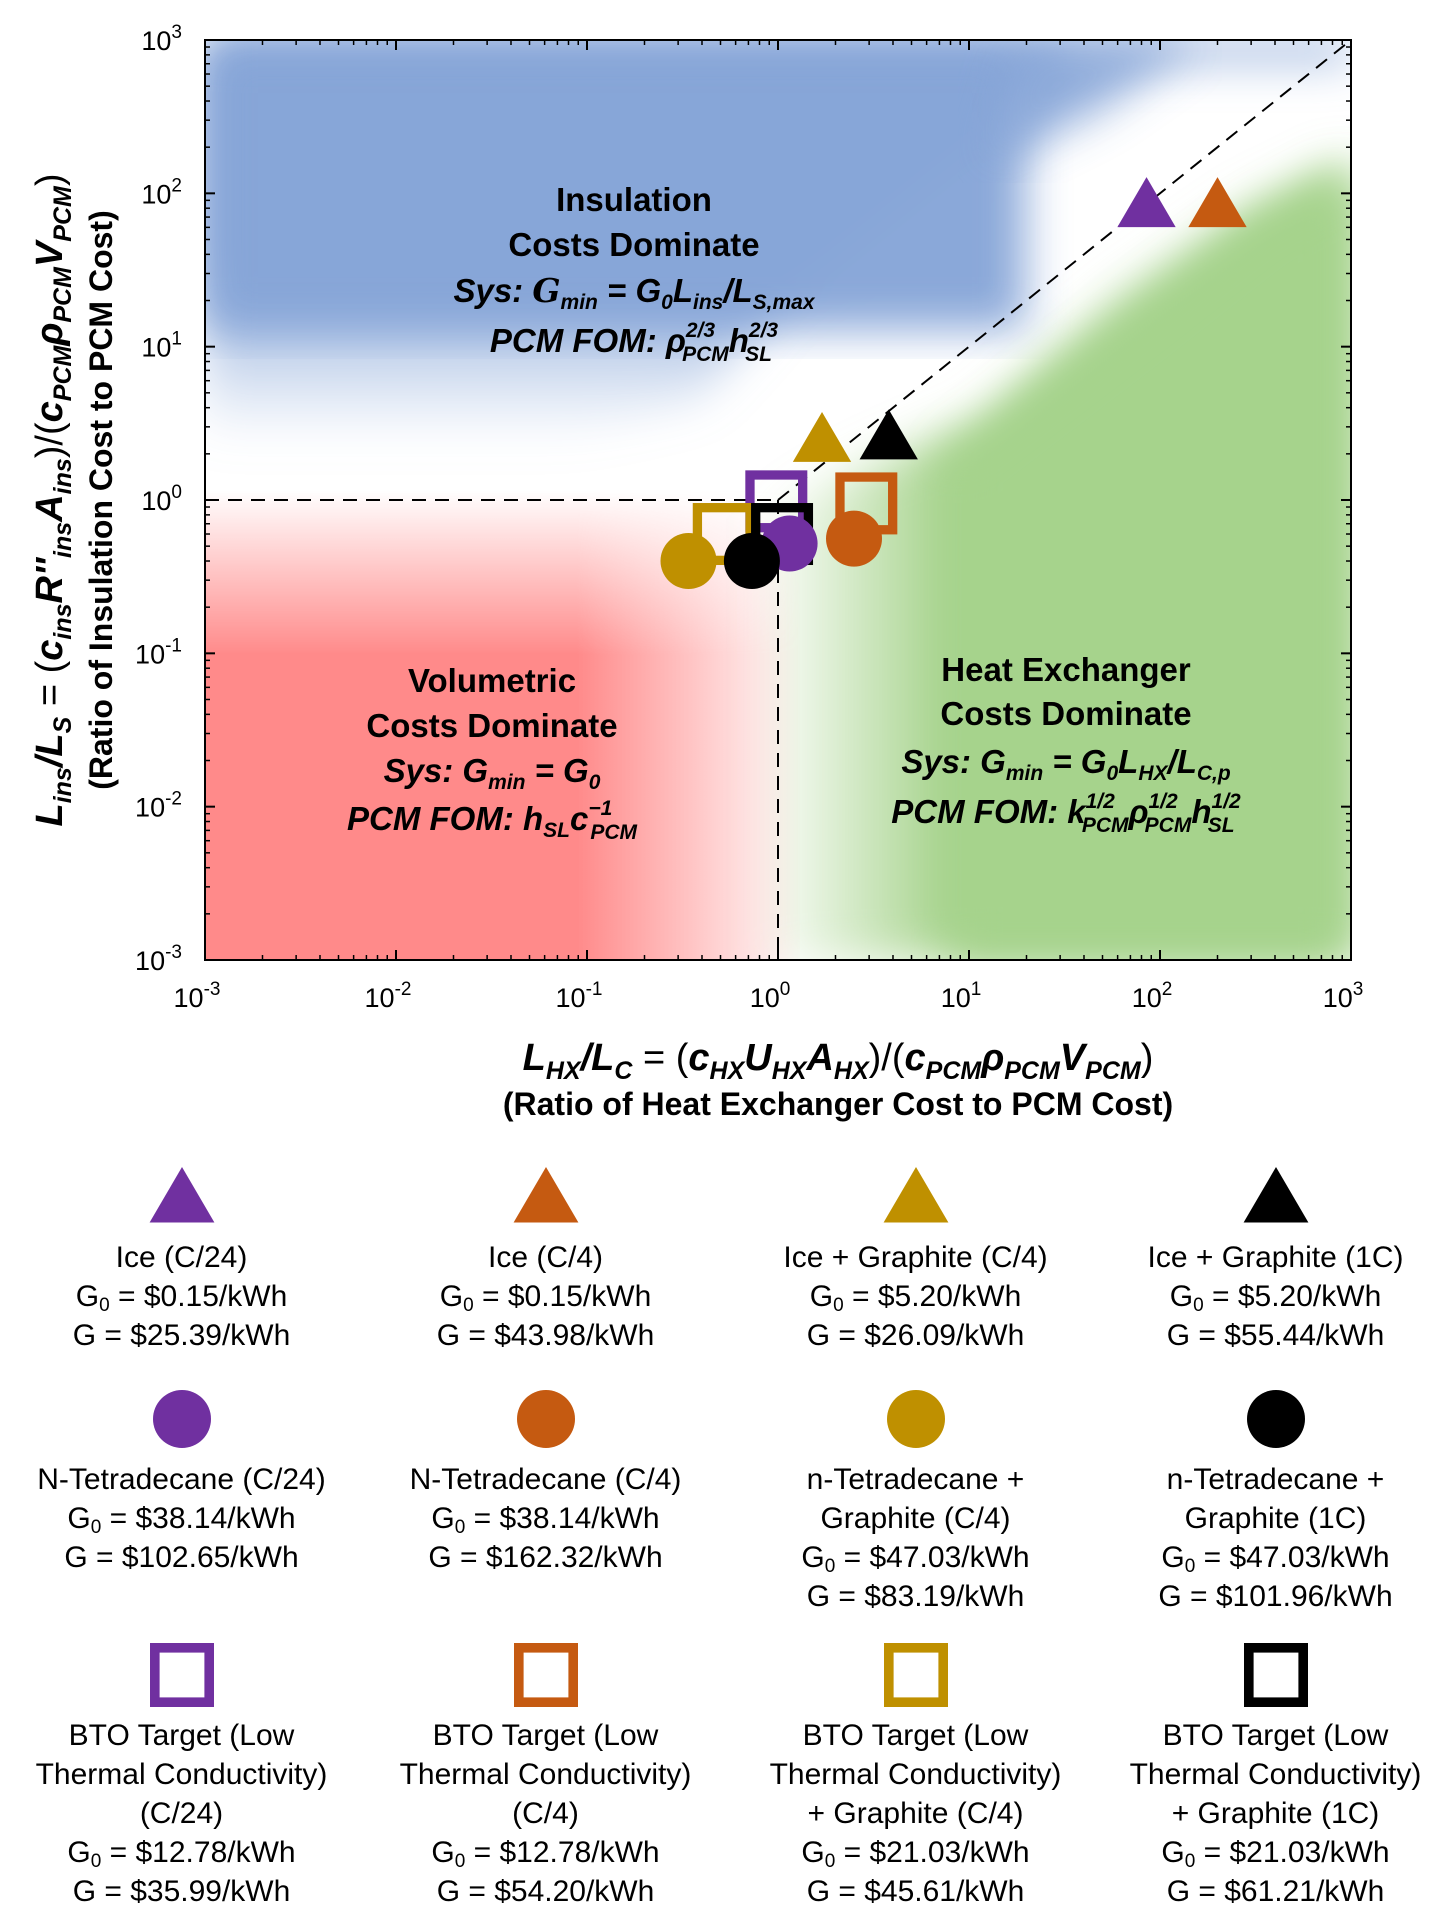 This screenshot has height=1927, width=1456. Describe the element at coordinates (181, 1813) in the screenshot. I see `legend-label: (C/24)` at that location.